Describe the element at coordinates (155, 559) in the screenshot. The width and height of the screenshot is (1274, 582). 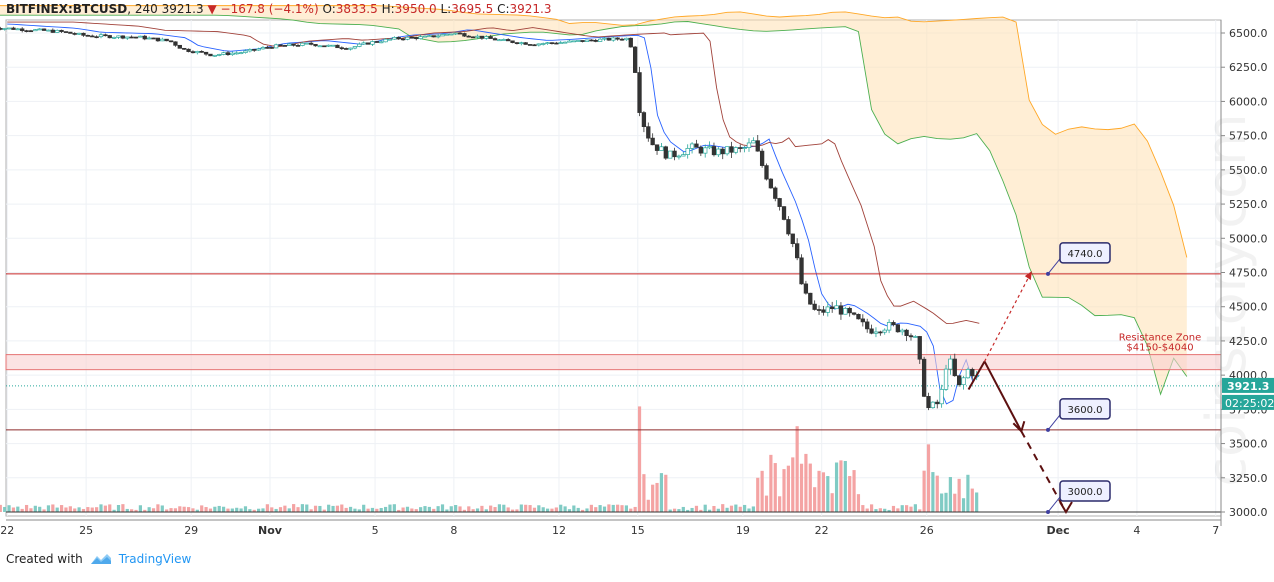
I see `tradingview-link: TradingView` at that location.